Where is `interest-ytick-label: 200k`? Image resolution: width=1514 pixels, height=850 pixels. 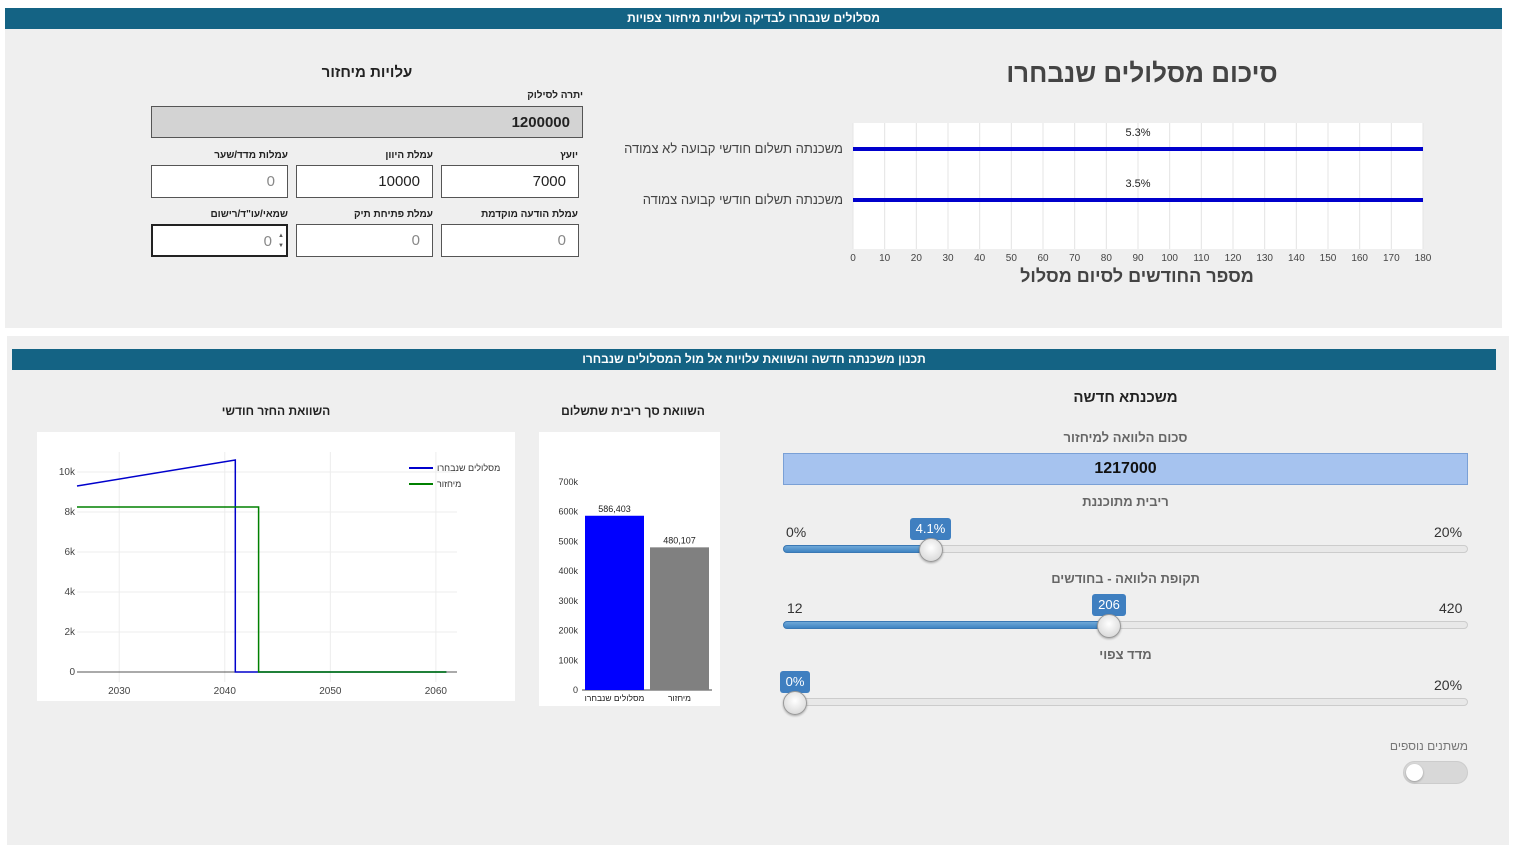
interest-ytick-label: 200k is located at coordinates (568, 631).